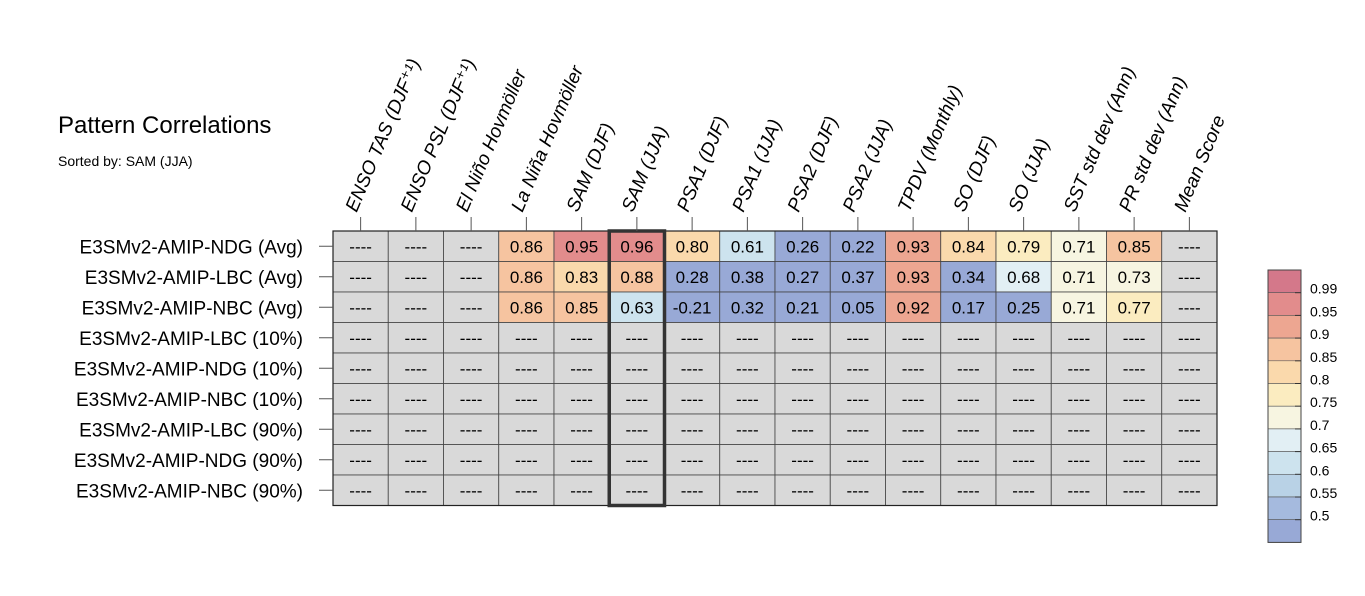 The width and height of the screenshot is (1365, 596). I want to click on cell-value-label: 0.71, so click(1078, 277).